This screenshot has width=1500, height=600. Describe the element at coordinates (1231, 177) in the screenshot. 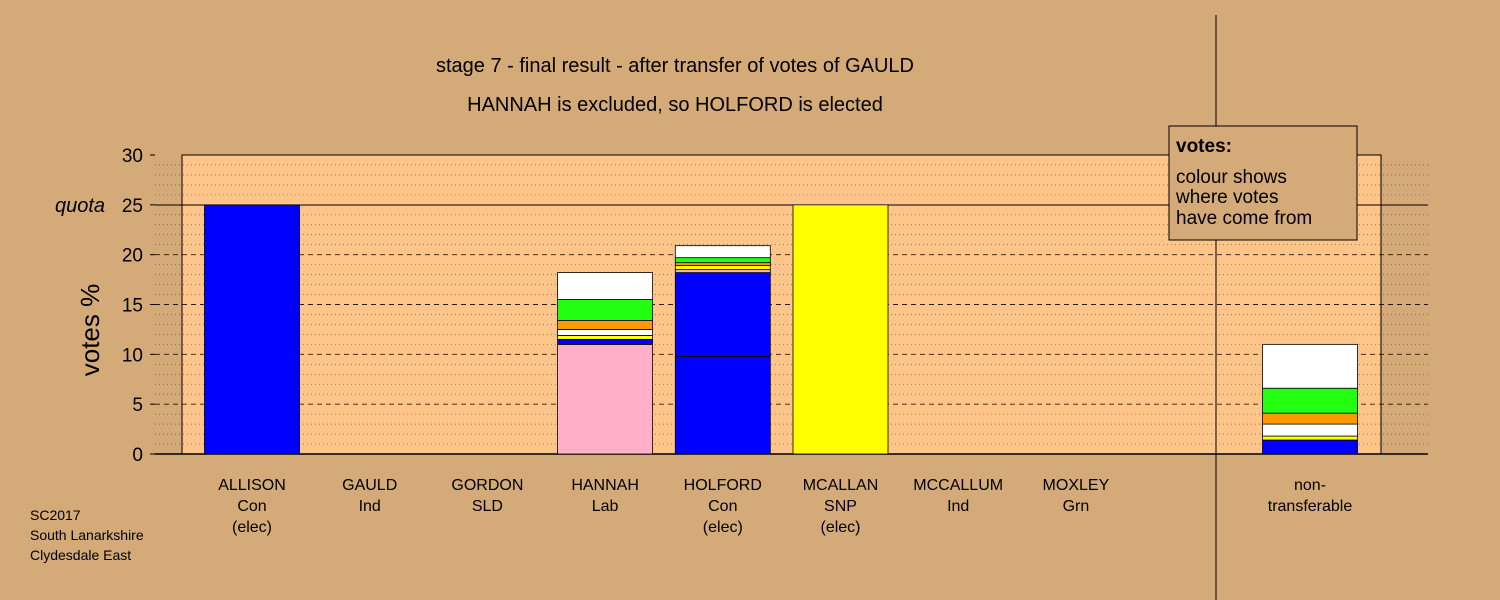

I see `legend-line-1: colour shows` at that location.